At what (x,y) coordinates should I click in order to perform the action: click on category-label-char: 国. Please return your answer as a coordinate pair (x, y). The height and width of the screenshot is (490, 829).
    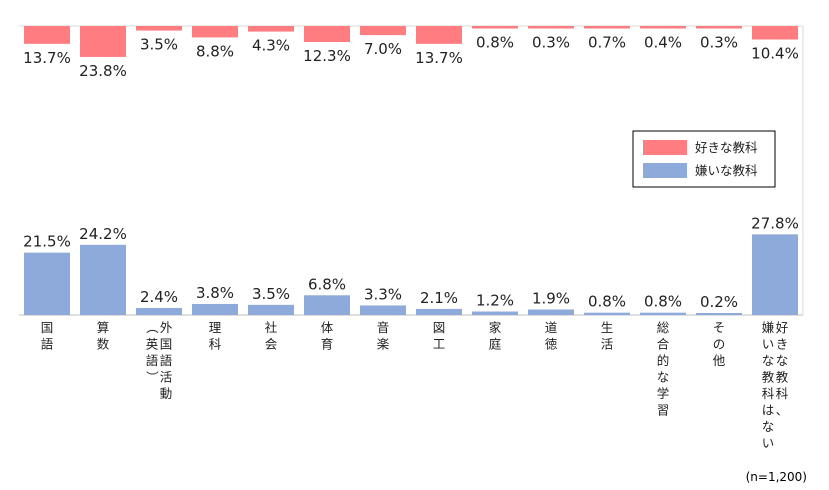
    Looking at the image, I should click on (166, 344).